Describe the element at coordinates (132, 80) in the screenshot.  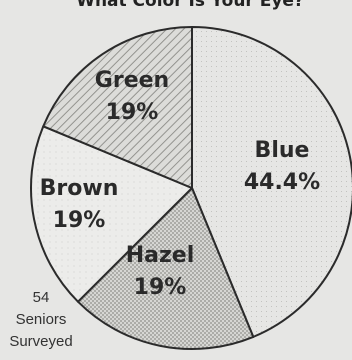
I see `slice-label-green: Green` at that location.